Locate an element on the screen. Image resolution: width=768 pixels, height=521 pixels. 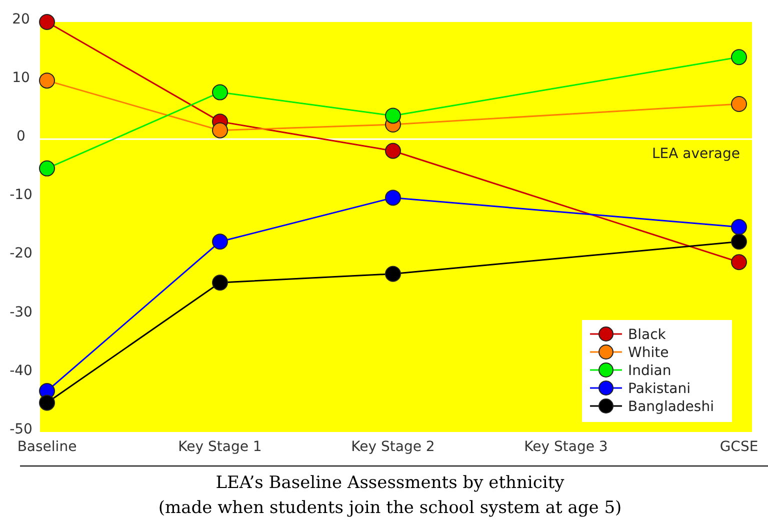
text: (made when students join the school system at age 5) is located at coordinates (390, 508).